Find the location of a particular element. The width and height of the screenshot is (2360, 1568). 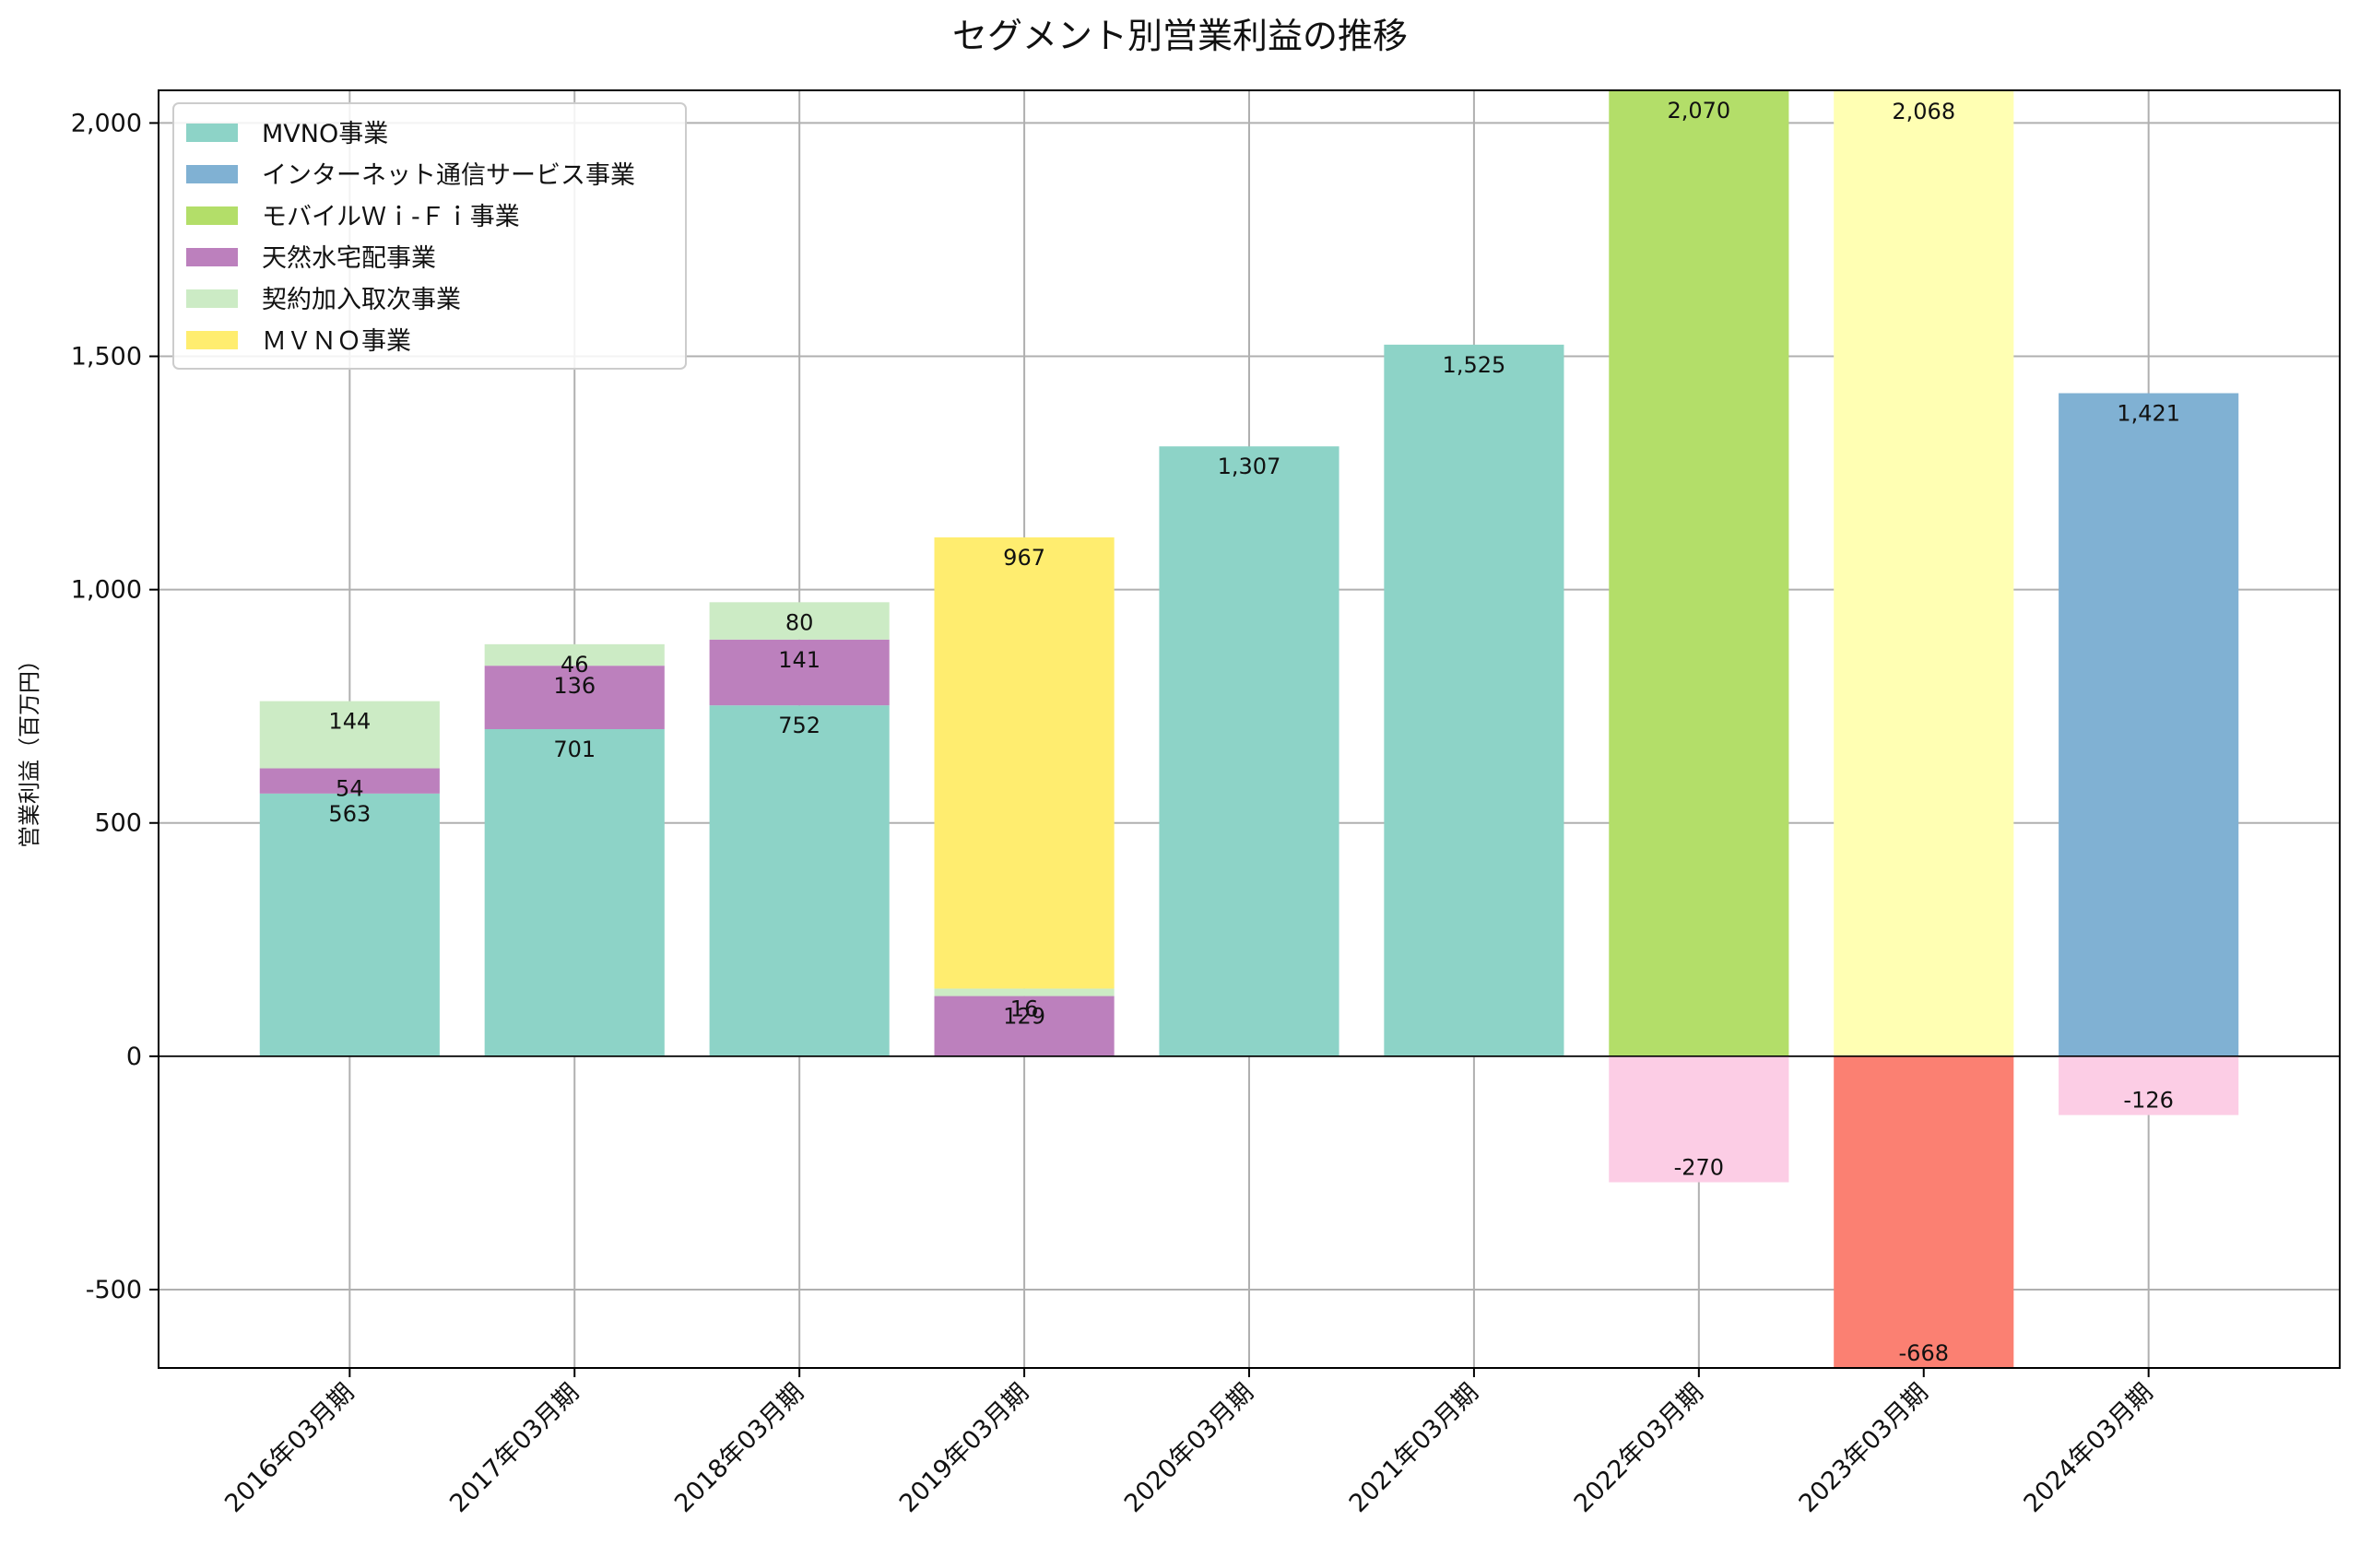

x-tick-label: 2019年03月期 is located at coordinates (964, 1448).